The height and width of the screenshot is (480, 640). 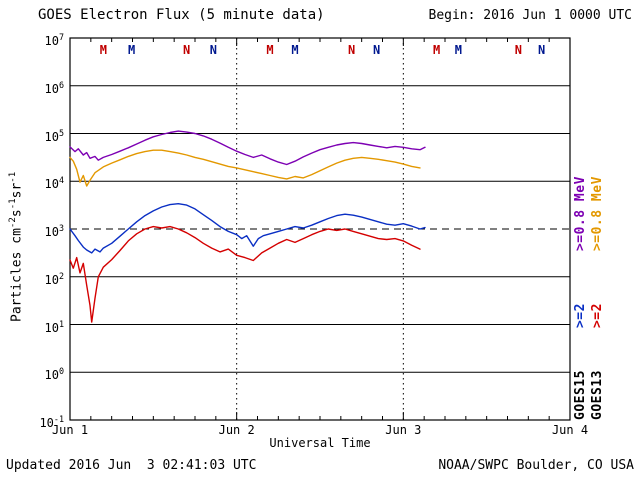 I want to click on series-goes13-2-mev, so click(x=245, y=274).